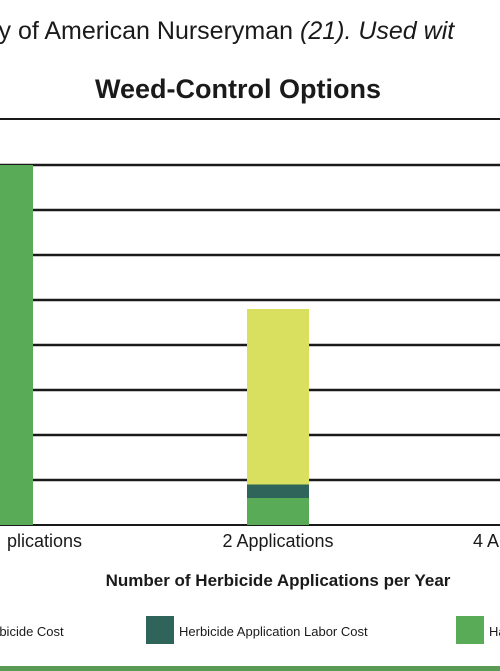 The height and width of the screenshot is (671, 500). What do you see at coordinates (44, 541) in the screenshot?
I see `x-tick-label: plications` at bounding box center [44, 541].